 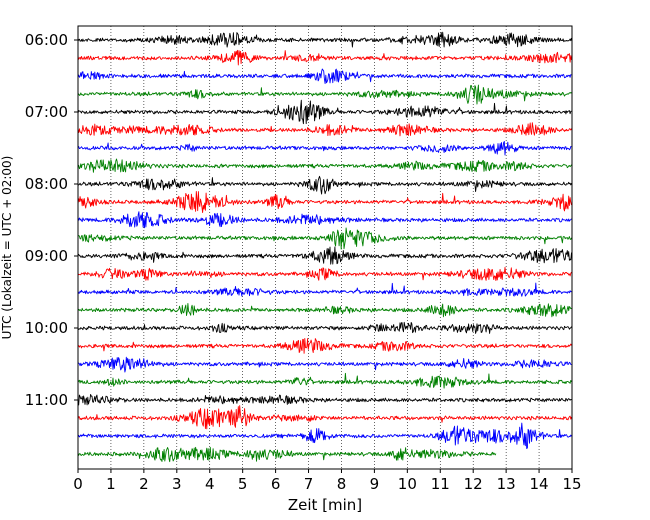 I want to click on x-tick-label: 1, so click(x=111, y=484).